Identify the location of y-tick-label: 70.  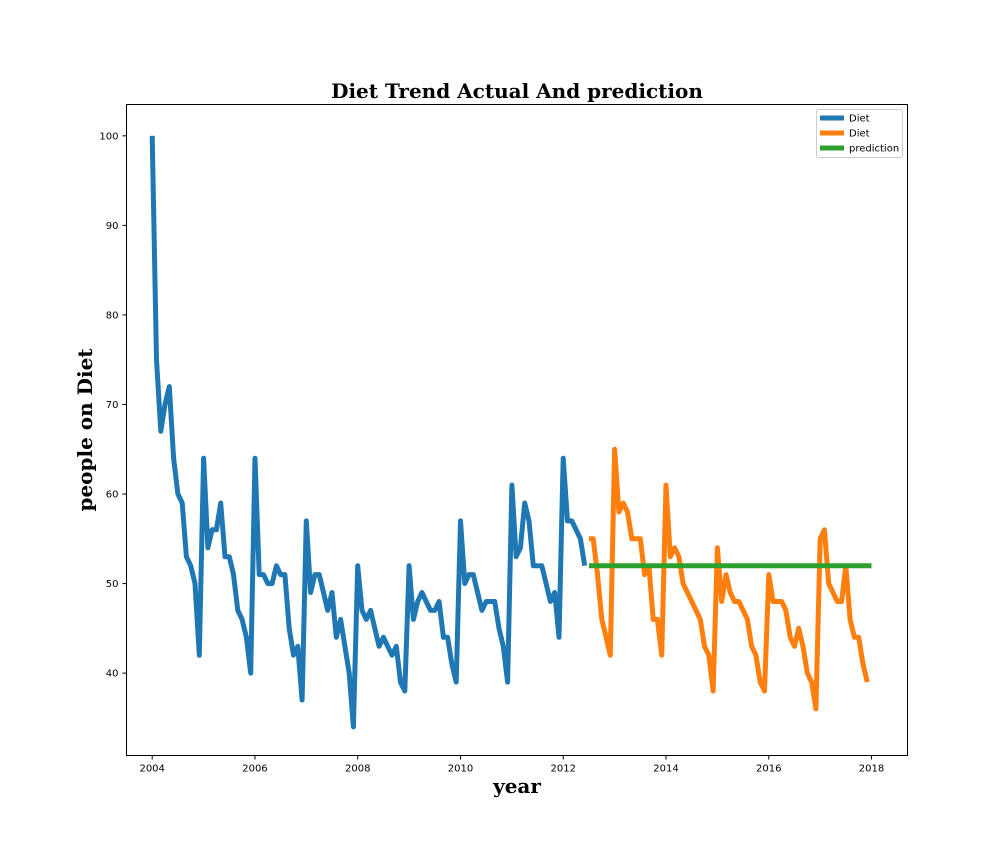
(112, 405).